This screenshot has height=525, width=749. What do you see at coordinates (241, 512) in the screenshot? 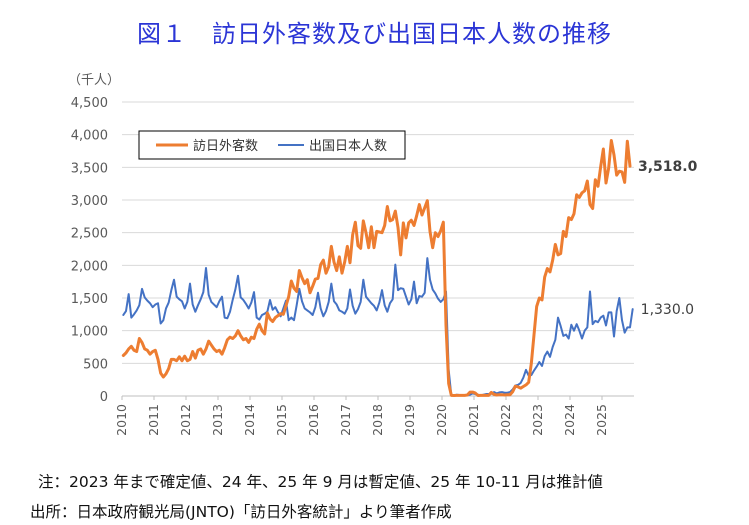
I see `source-note: 出所：日本政府観光局(JNTO)「訪日外客統計」より筆者作成` at bounding box center [241, 512].